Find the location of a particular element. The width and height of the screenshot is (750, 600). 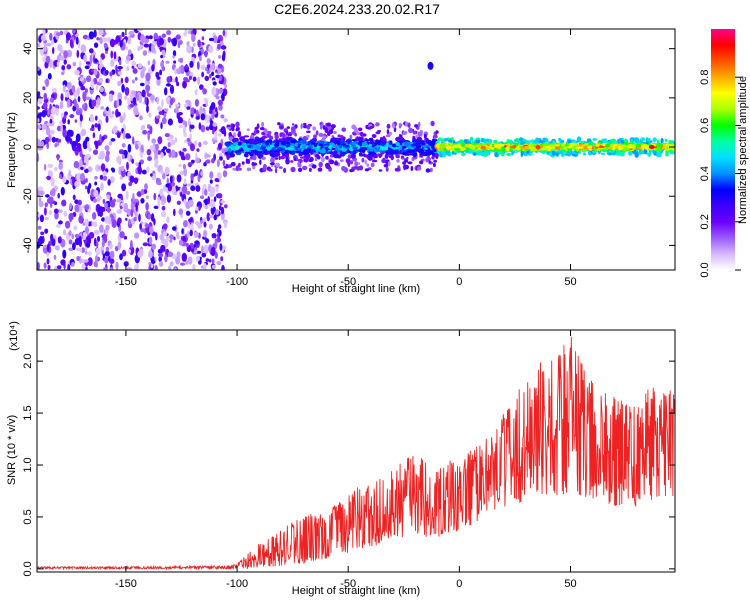

spectrogram-x-tick-label: -50 is located at coordinates (348, 282).